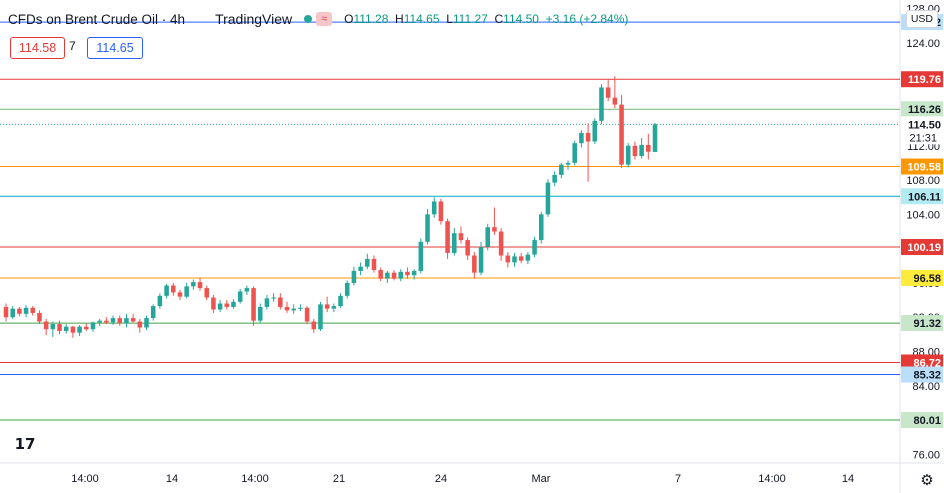  What do you see at coordinates (924, 197) in the screenshot?
I see `price-tag-label: 106.11` at bounding box center [924, 197].